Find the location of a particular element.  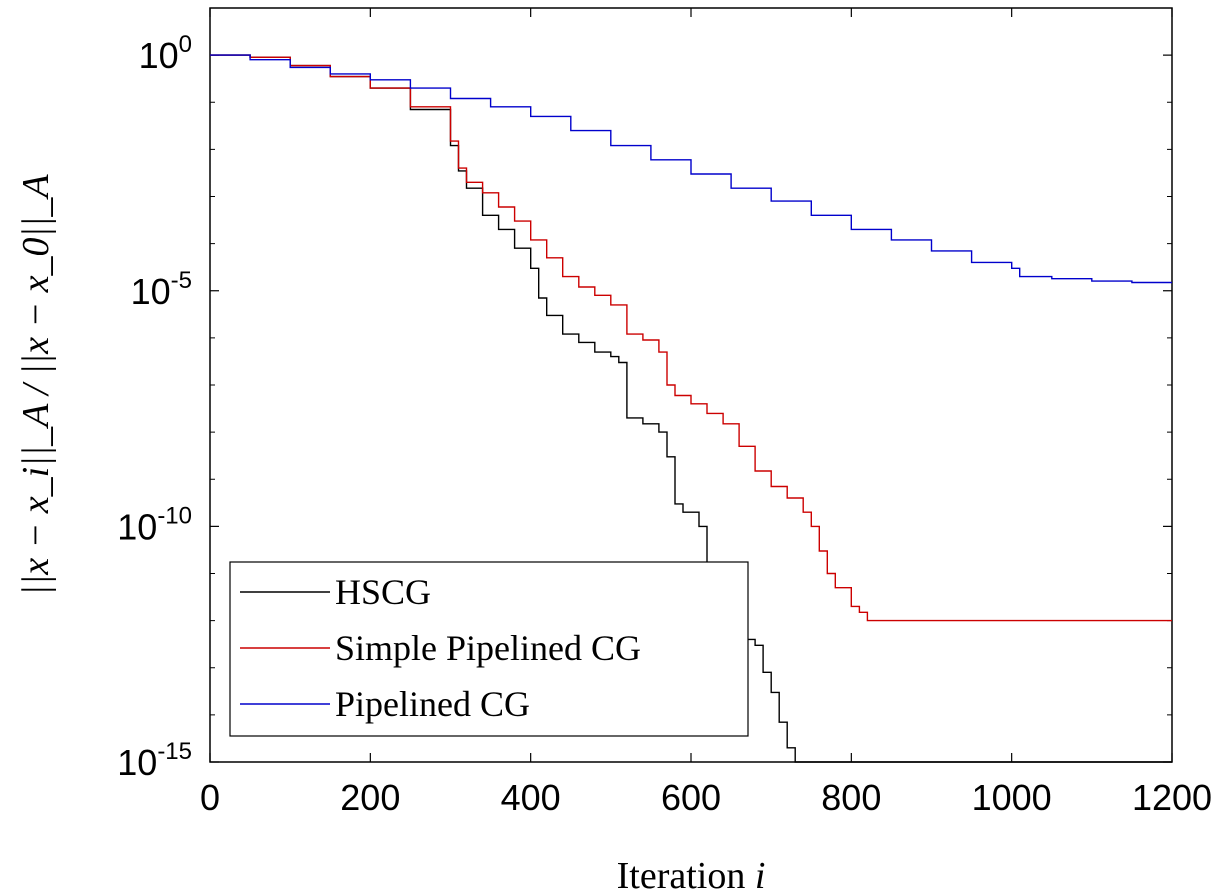

x-tick-label: 0 is located at coordinates (210, 797).